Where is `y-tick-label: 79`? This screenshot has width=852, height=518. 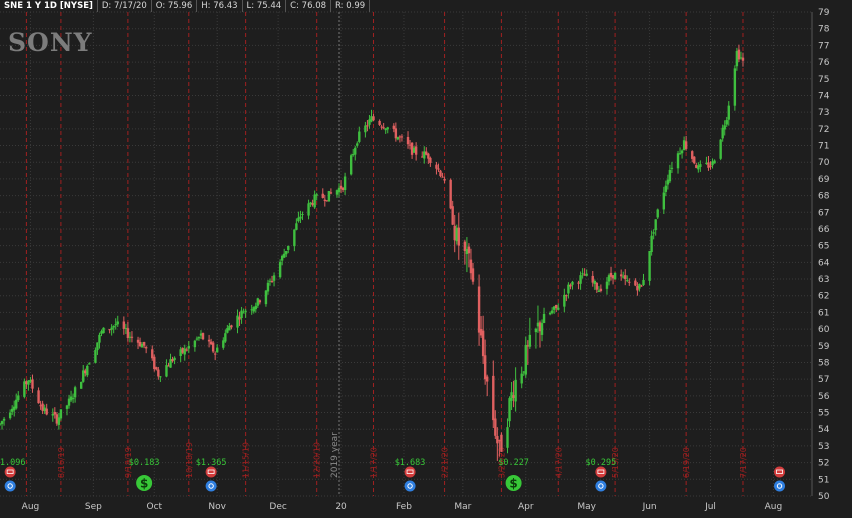 y-tick-label: 79 is located at coordinates (824, 13).